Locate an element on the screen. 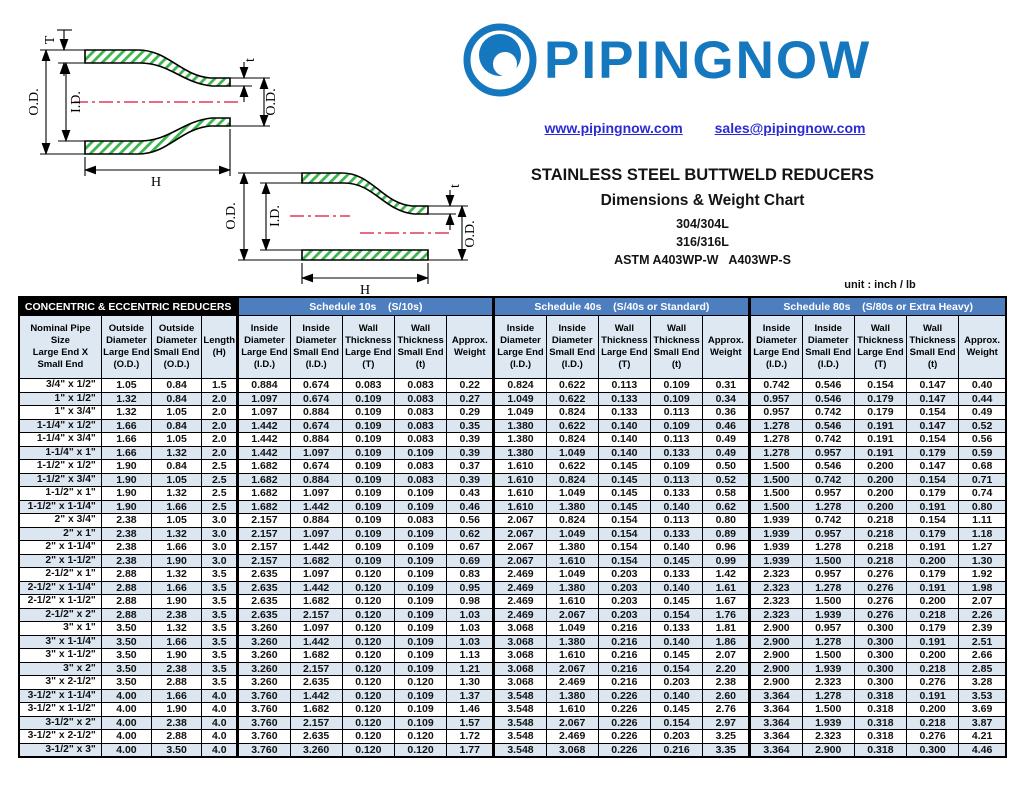 Image resolution: width=1024 pixels, height=791 pixels. dim-label-h: H is located at coordinates (365, 289).